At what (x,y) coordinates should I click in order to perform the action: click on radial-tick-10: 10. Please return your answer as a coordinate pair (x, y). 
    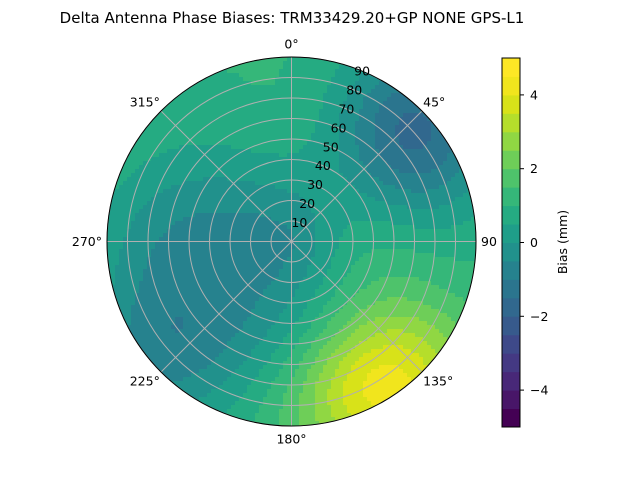
    Looking at the image, I should click on (299, 222).